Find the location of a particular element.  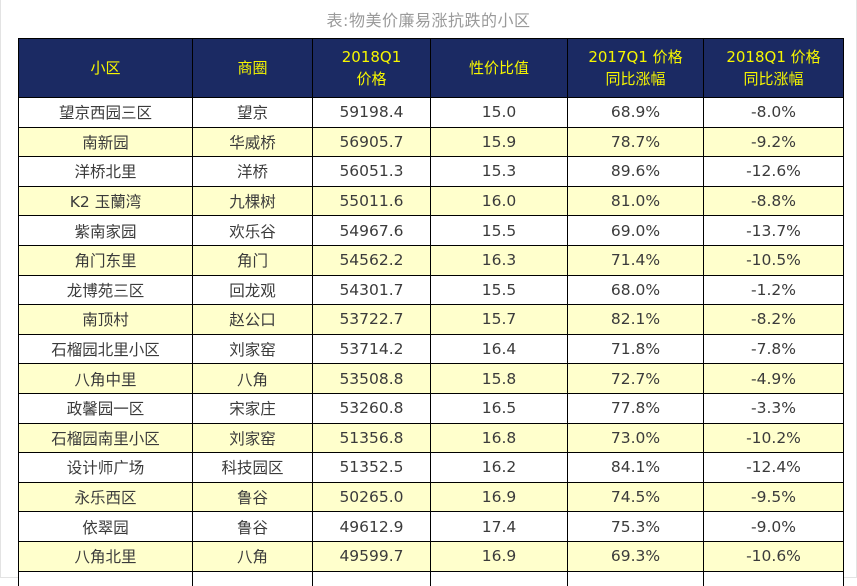

col-header-value-ratio: 性价比值 is located at coordinates (499, 68).